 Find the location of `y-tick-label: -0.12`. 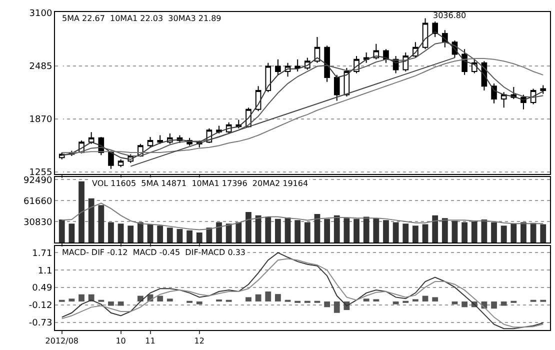

y-tick-label: -0.12 is located at coordinates (40, 306).